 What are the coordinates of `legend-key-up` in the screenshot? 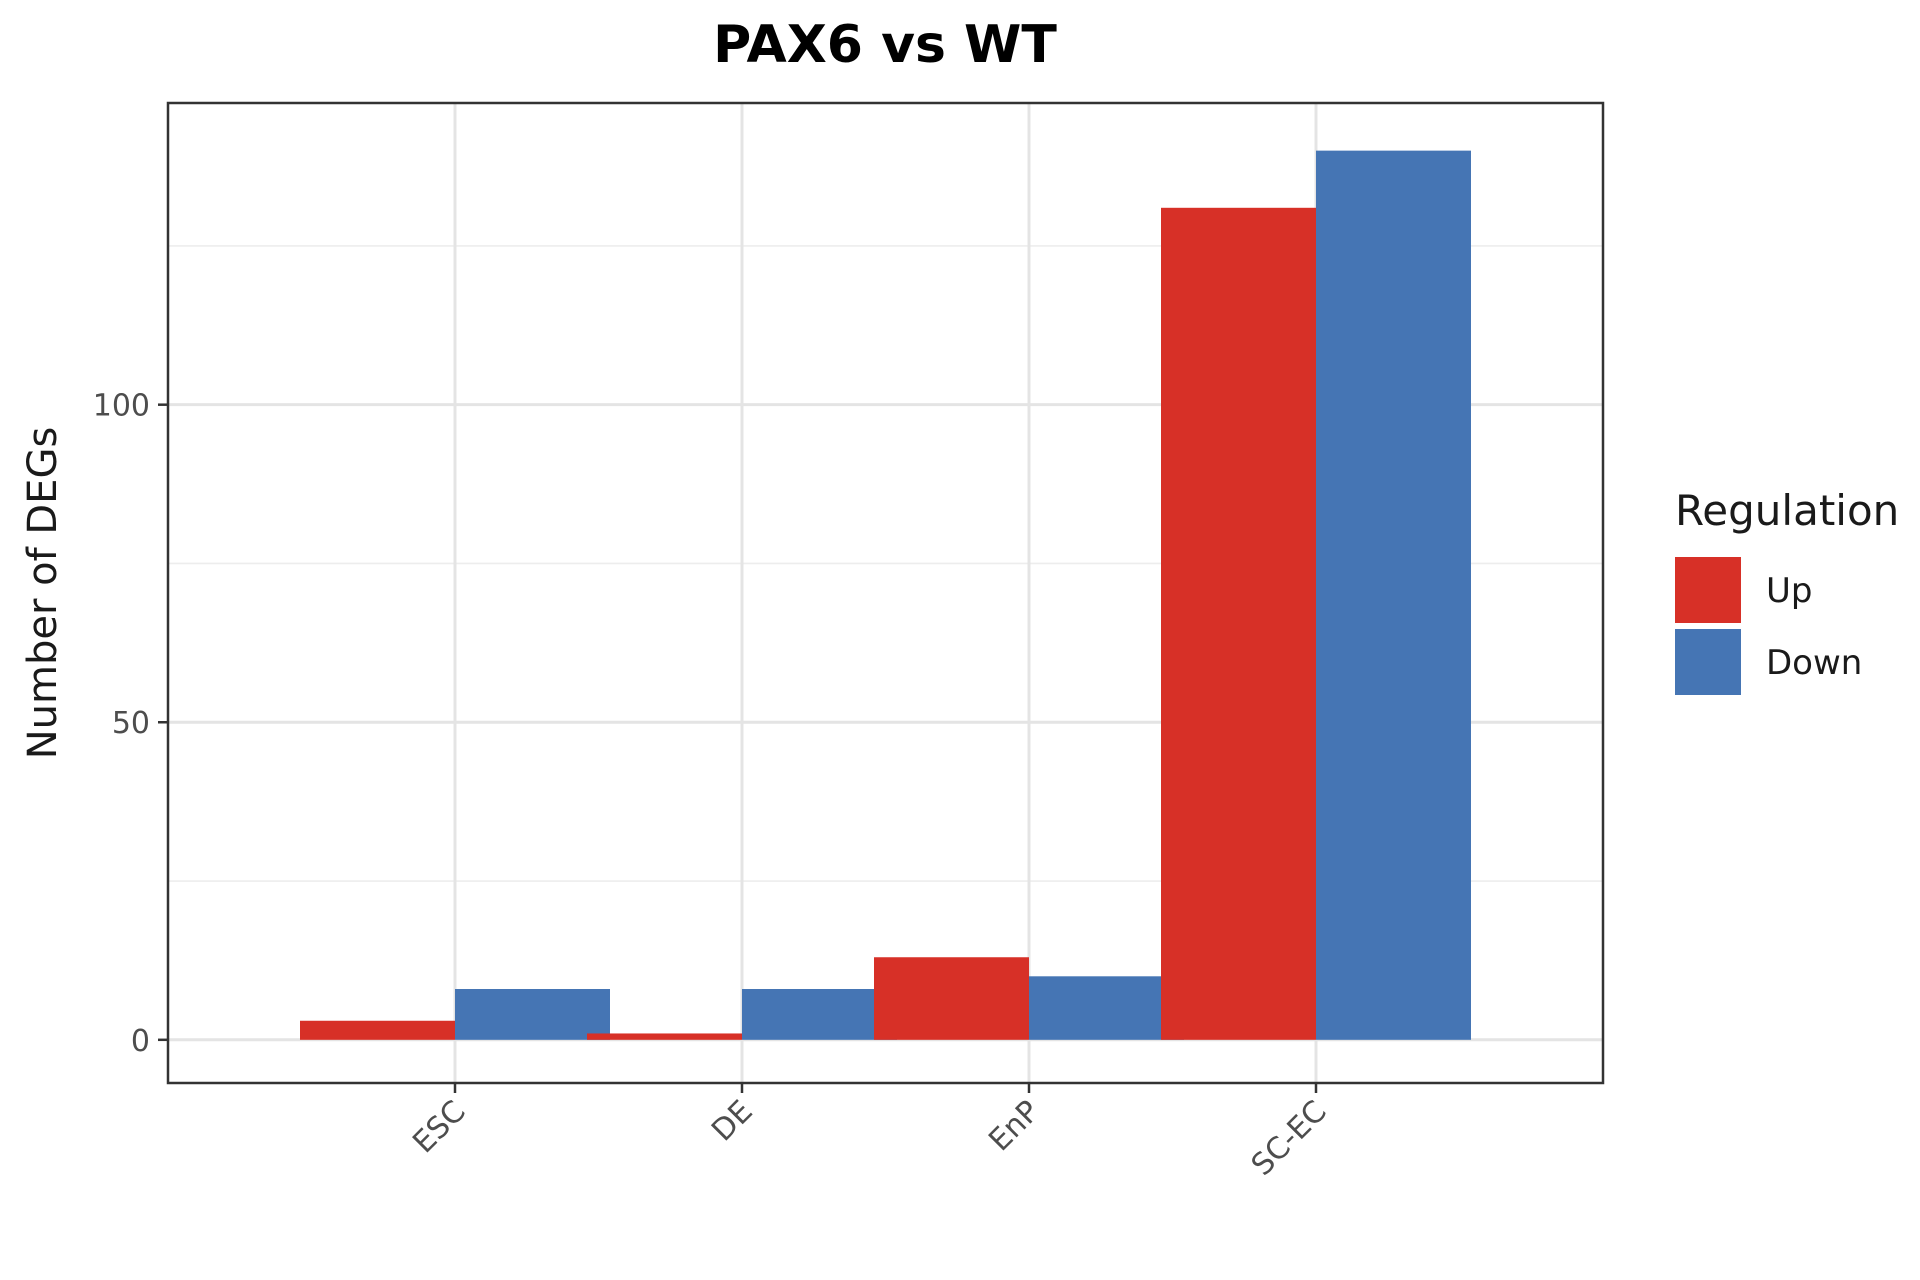 It's located at (1708, 590).